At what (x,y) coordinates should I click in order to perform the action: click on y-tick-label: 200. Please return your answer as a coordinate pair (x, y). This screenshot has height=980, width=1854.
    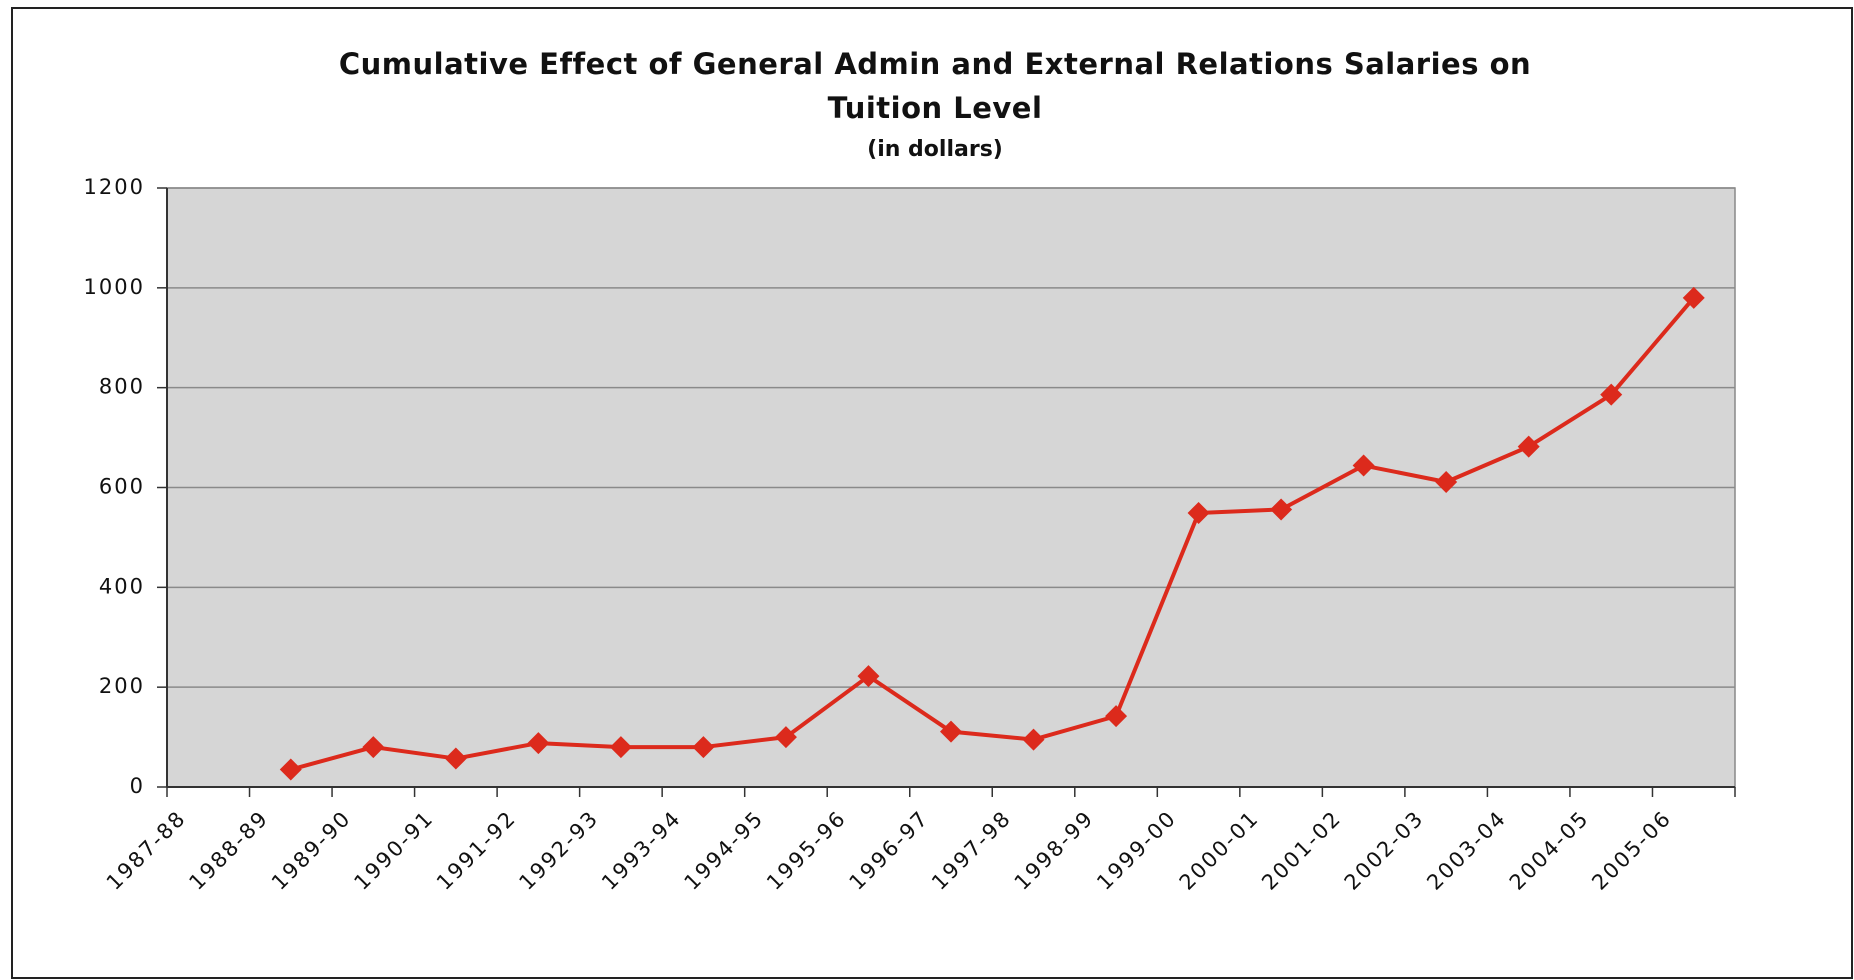
    Looking at the image, I should click on (122, 686).